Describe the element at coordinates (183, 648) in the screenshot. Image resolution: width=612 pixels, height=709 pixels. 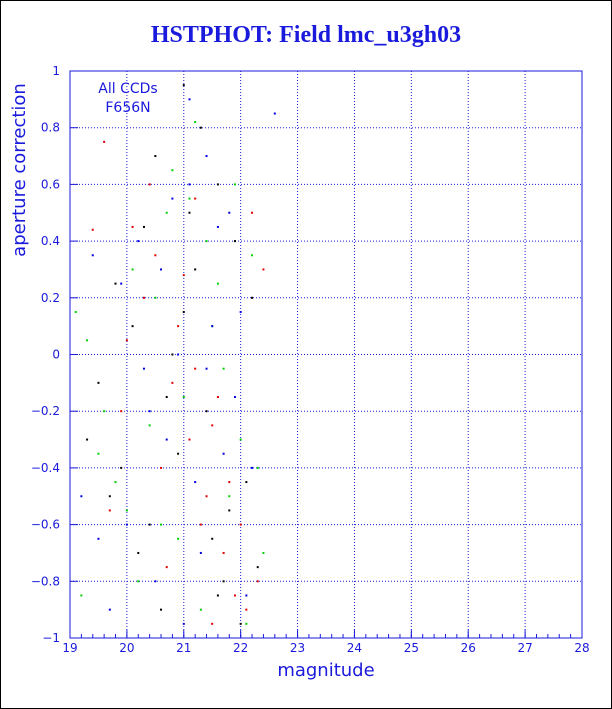
I see `x-tick-label: 21` at that location.